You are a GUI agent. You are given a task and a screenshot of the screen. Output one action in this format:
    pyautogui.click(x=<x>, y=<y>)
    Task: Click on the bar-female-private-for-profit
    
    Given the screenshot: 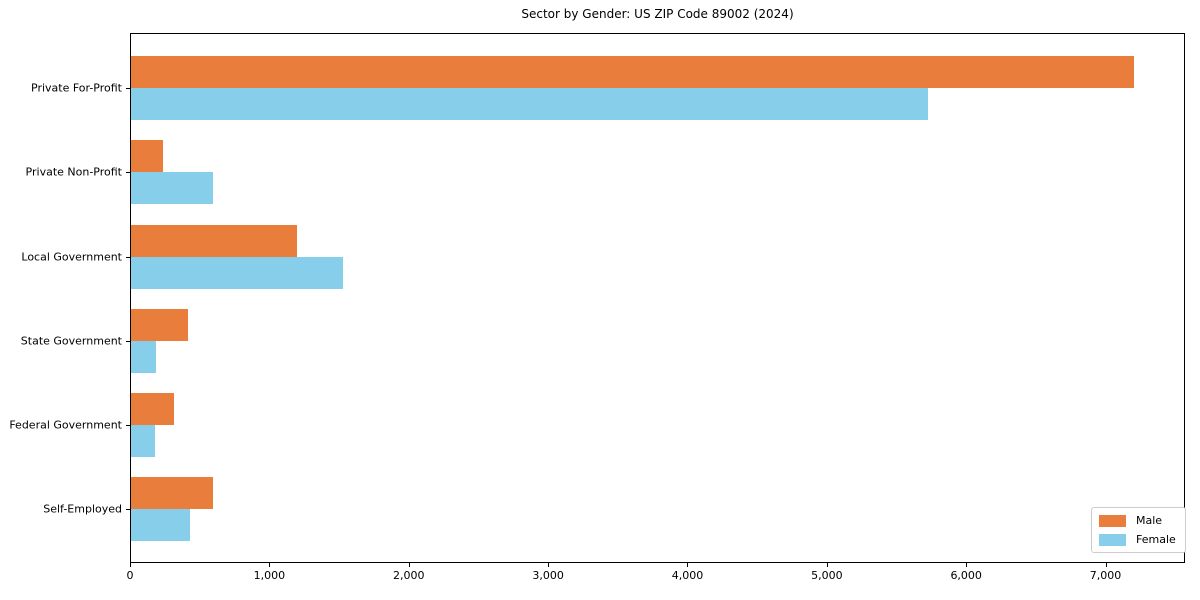 What is the action you would take?
    pyautogui.click(x=529, y=104)
    